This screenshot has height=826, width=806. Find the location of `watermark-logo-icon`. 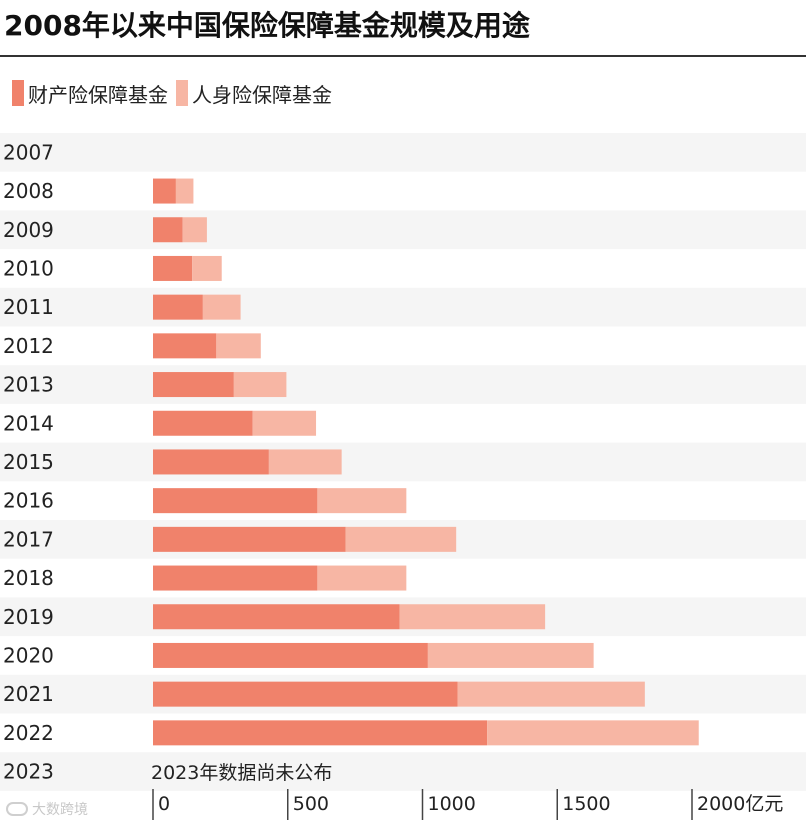

watermark-logo-icon is located at coordinates (17, 809).